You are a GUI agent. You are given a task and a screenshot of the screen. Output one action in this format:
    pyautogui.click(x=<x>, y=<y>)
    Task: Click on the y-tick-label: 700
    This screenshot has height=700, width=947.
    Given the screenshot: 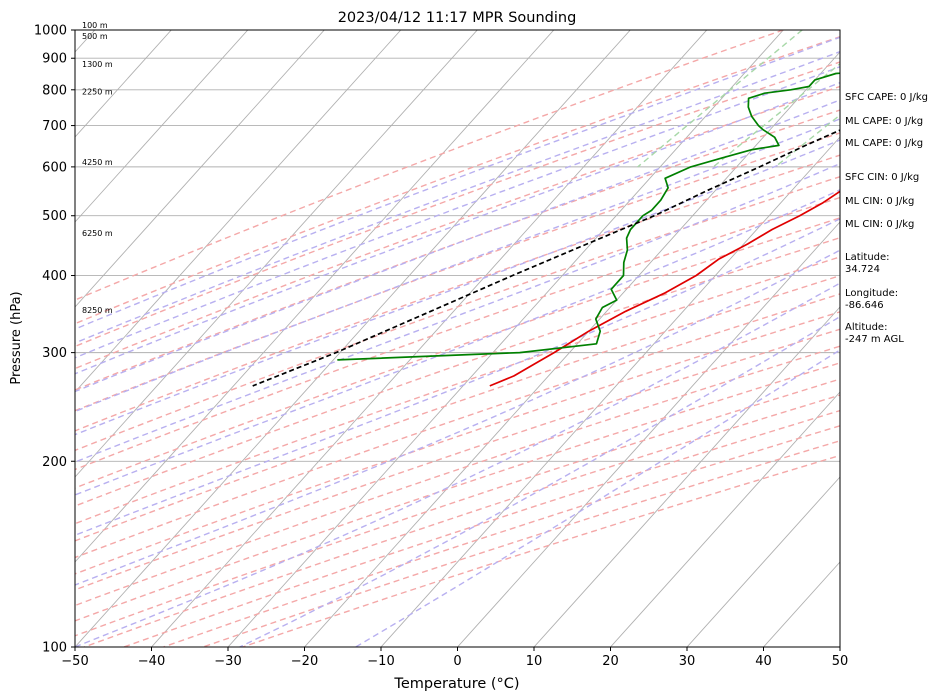 What is the action you would take?
    pyautogui.click(x=54, y=126)
    